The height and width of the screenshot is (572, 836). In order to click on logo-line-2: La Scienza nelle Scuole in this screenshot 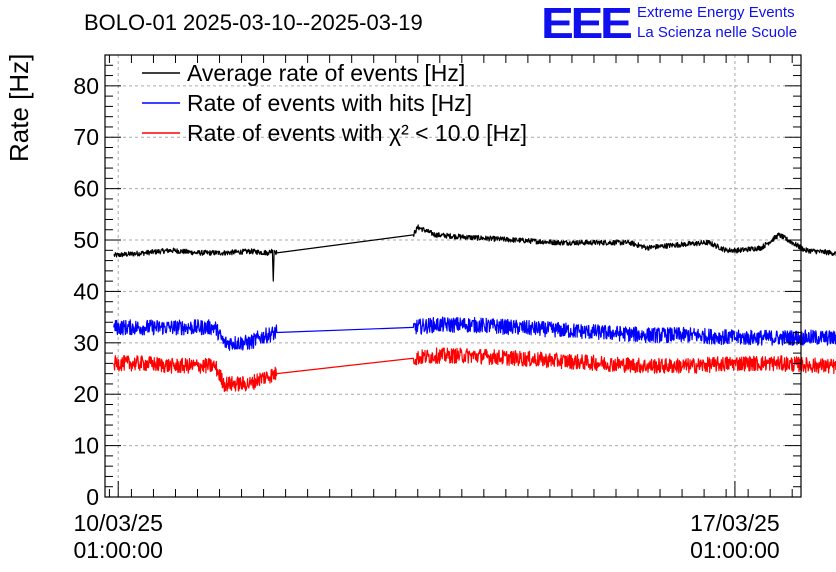, I will do `click(717, 32)`.